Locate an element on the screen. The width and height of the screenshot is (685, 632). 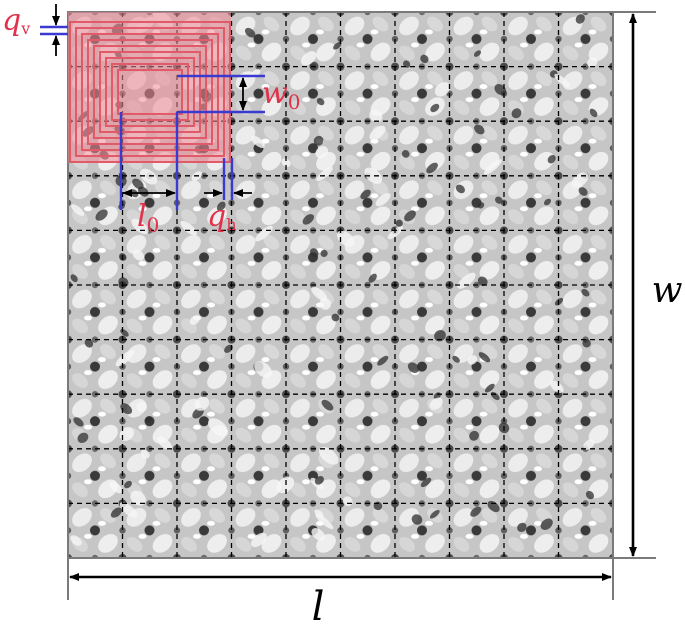
label-gap-h: qh is located at coordinates (222, 216).